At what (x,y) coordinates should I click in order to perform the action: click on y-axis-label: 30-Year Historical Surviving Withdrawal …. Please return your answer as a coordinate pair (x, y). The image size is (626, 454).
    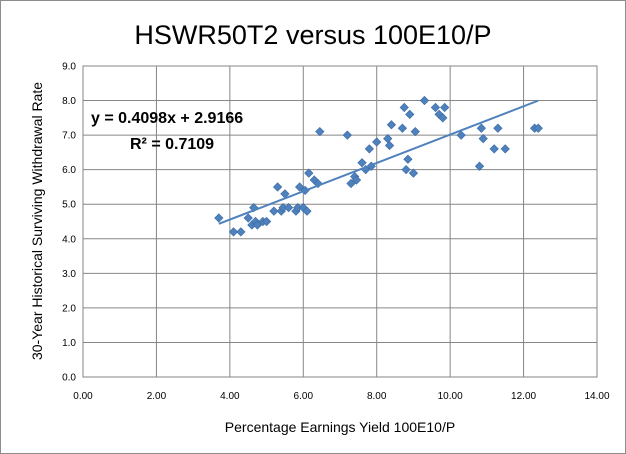
    Looking at the image, I should click on (37, 221).